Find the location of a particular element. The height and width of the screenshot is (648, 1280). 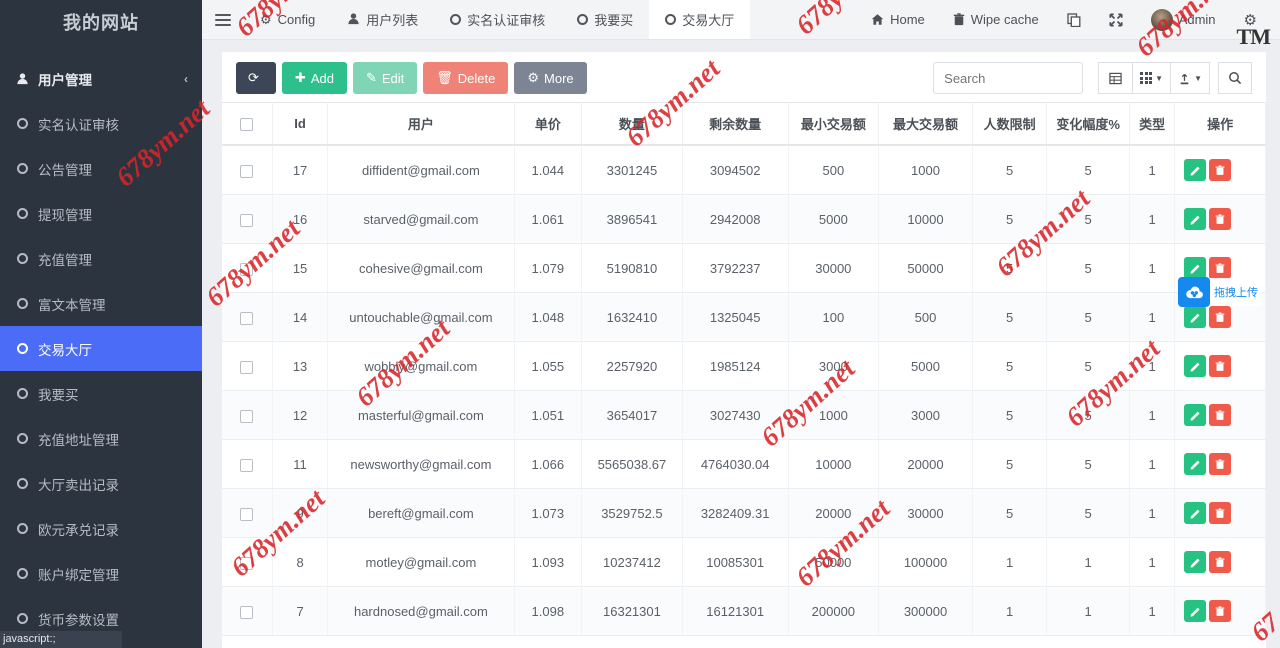

cloud-upload-icon is located at coordinates (1194, 292).